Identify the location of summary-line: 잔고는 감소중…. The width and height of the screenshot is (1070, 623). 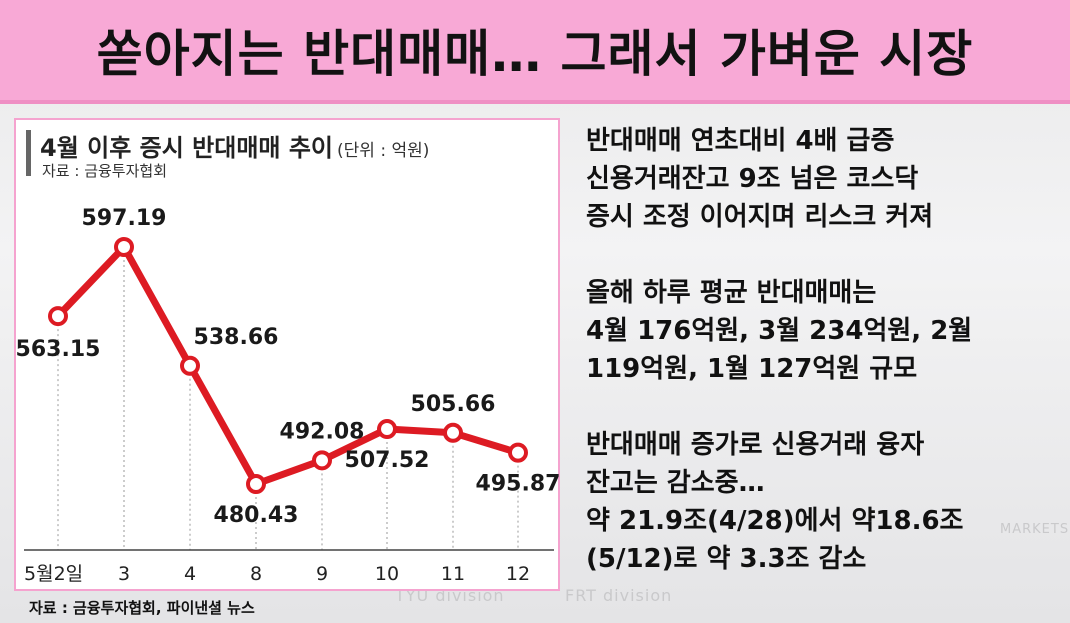
(675, 483).